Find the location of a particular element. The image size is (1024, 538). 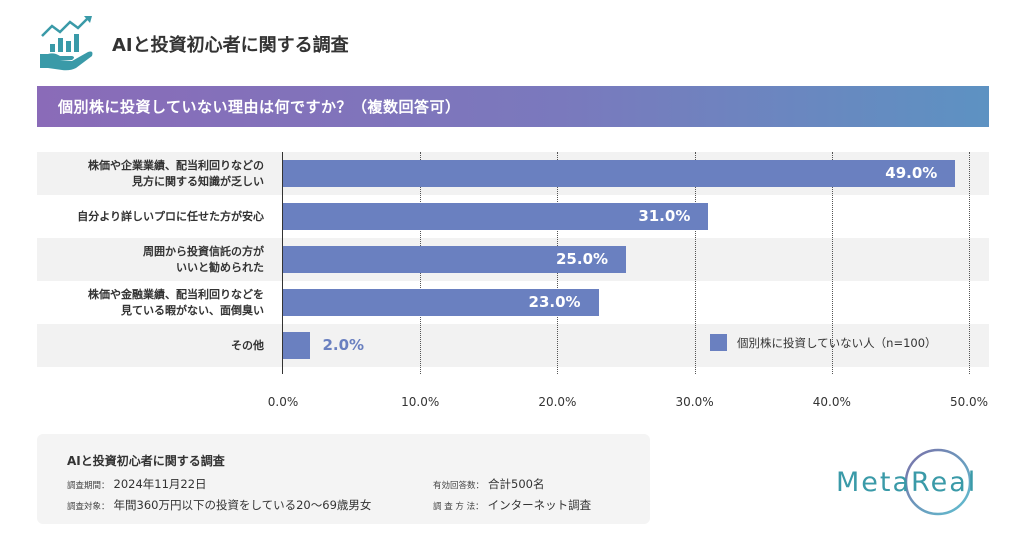

category-label-line: 周囲から投資信託の方が is located at coordinates (203, 251).